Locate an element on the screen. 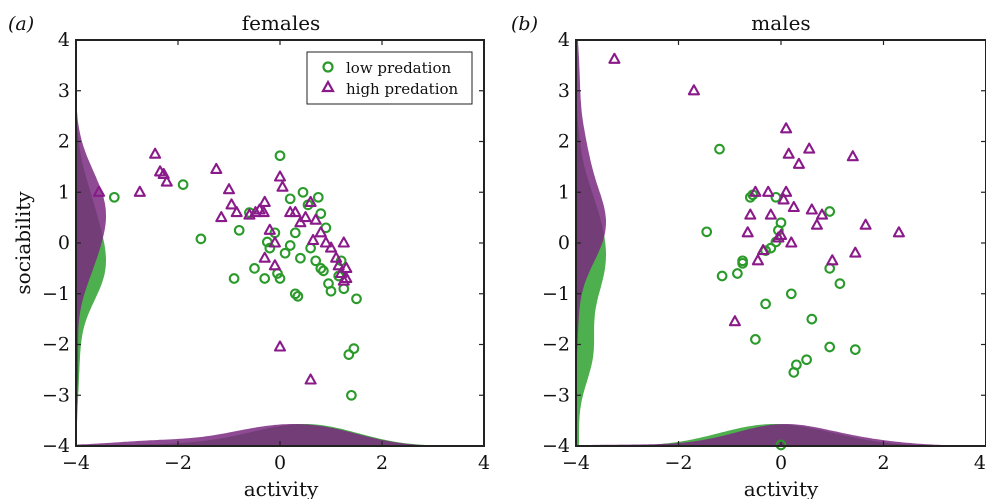 This screenshot has width=986, height=499. y-tick-label: 2 is located at coordinates (564, 142).